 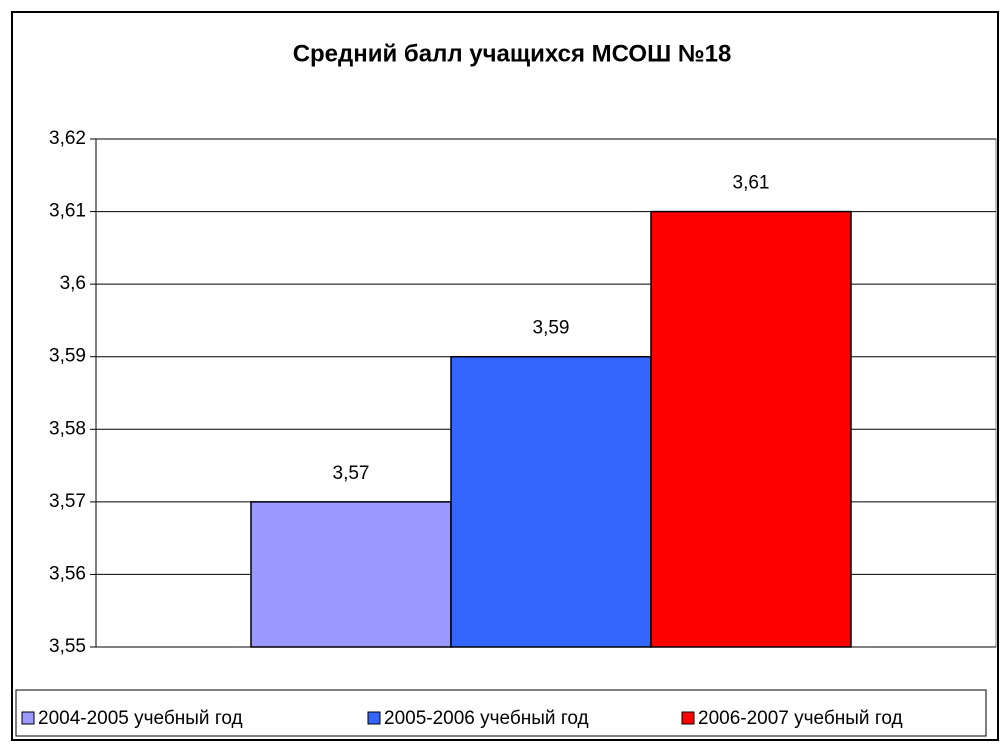 I want to click on y-tick-label: 3,58, so click(x=67, y=428).